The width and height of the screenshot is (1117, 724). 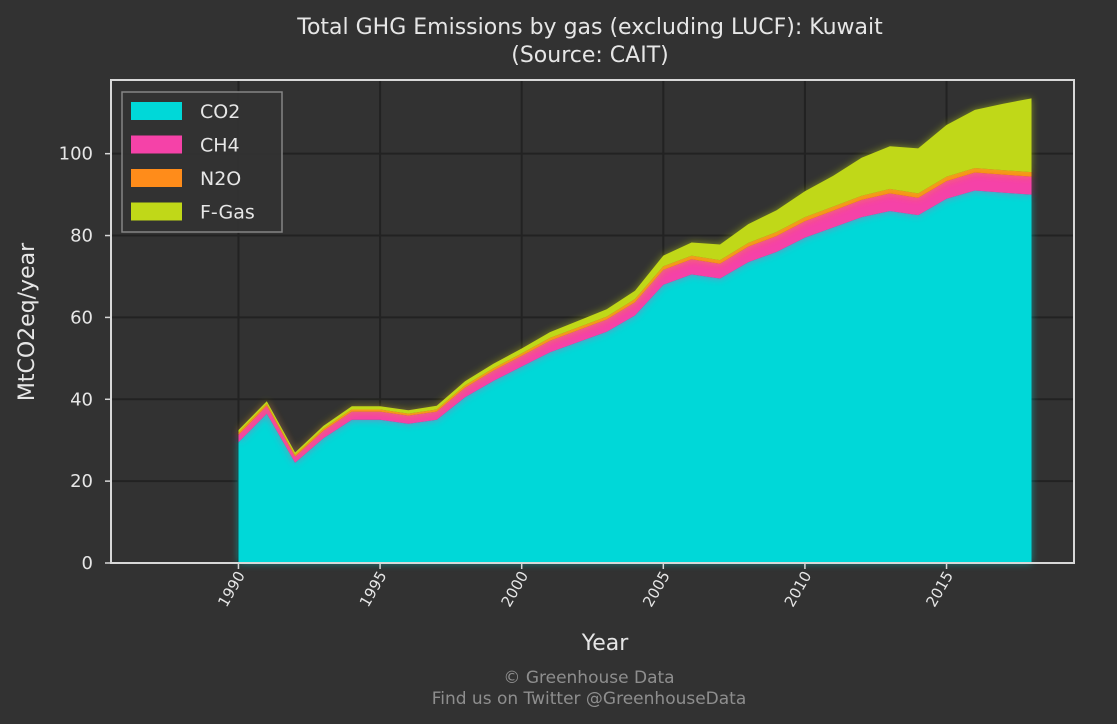 What do you see at coordinates (87, 563) in the screenshot?
I see `y-tick-label: 0` at bounding box center [87, 563].